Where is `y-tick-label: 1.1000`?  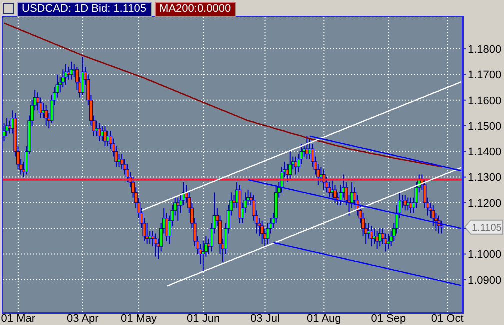
y-tick-label: 1.1000 is located at coordinates (485, 255).